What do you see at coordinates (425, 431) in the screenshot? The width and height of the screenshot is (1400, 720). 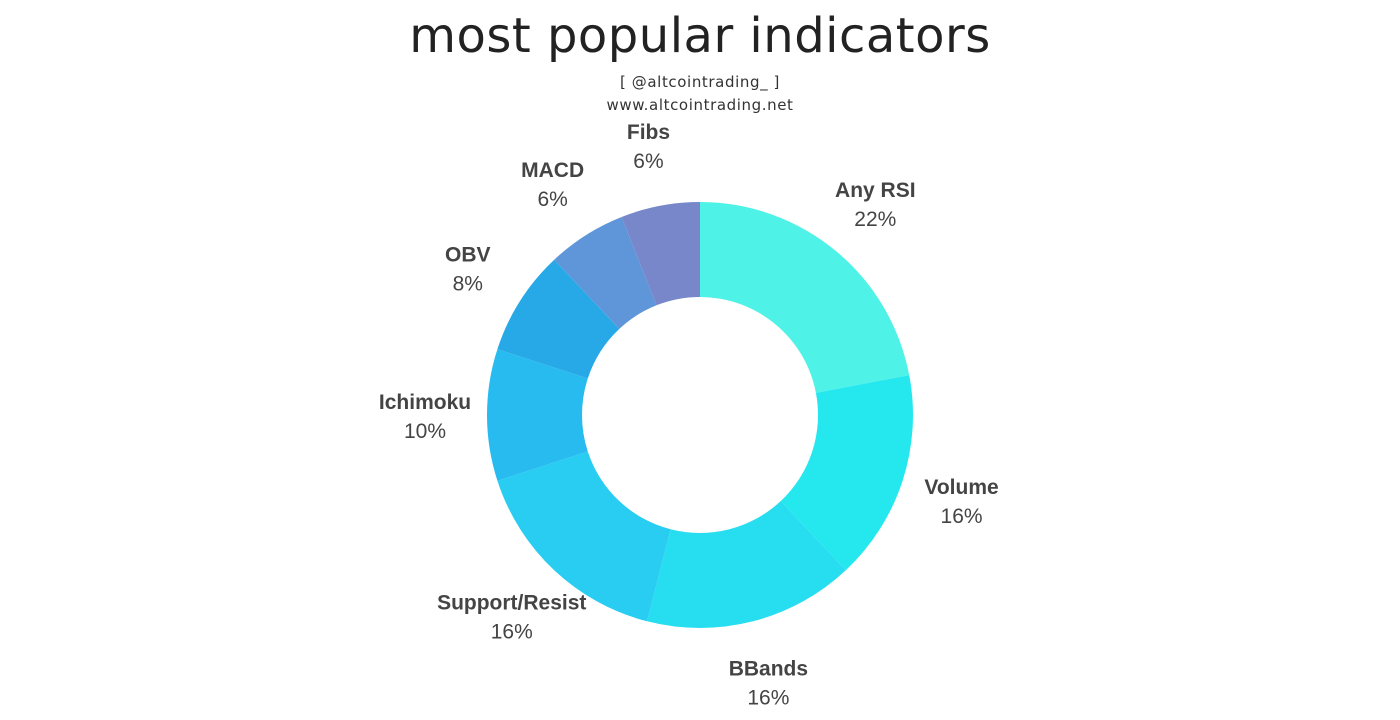 I see `slice-value-ichimoku: 10%` at bounding box center [425, 431].